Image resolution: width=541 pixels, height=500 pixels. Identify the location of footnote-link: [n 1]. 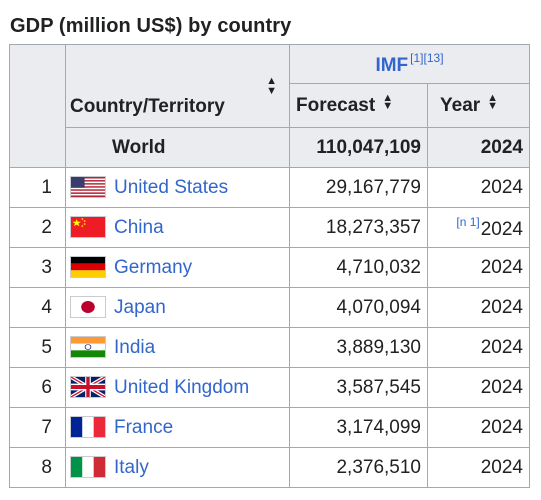
(468, 221).